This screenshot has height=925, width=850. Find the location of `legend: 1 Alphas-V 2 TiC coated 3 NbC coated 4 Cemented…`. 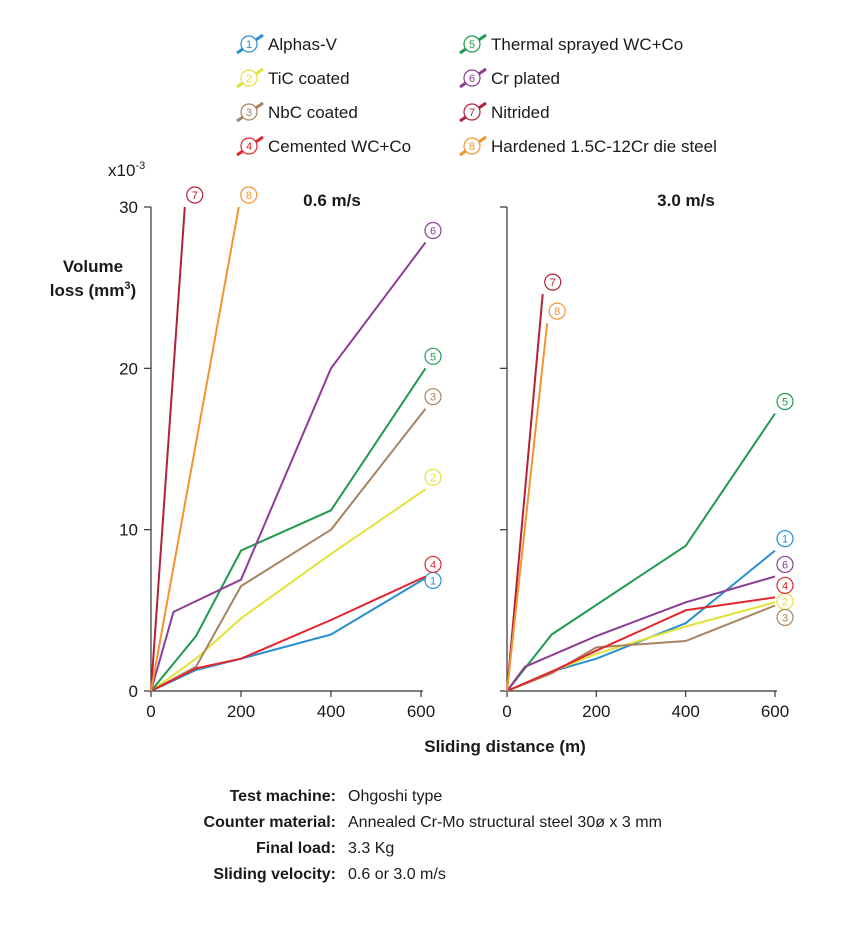

legend: 1 Alphas-V 2 TiC coated 3 NbC coated 4 Cemented… is located at coordinates (476, 95).